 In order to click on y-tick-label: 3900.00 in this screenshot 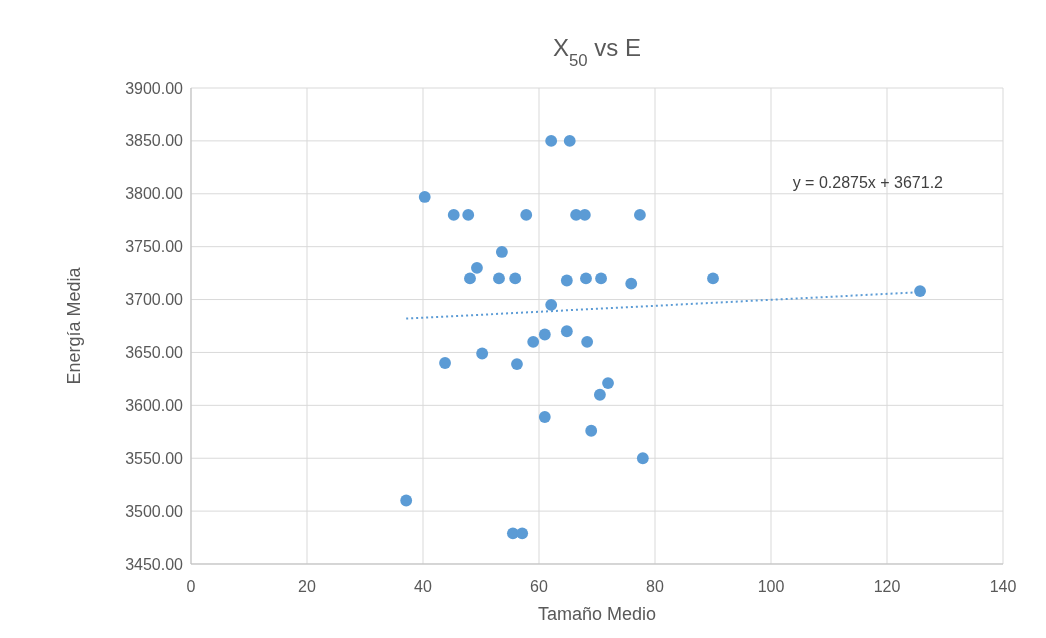, I will do `click(154, 88)`.